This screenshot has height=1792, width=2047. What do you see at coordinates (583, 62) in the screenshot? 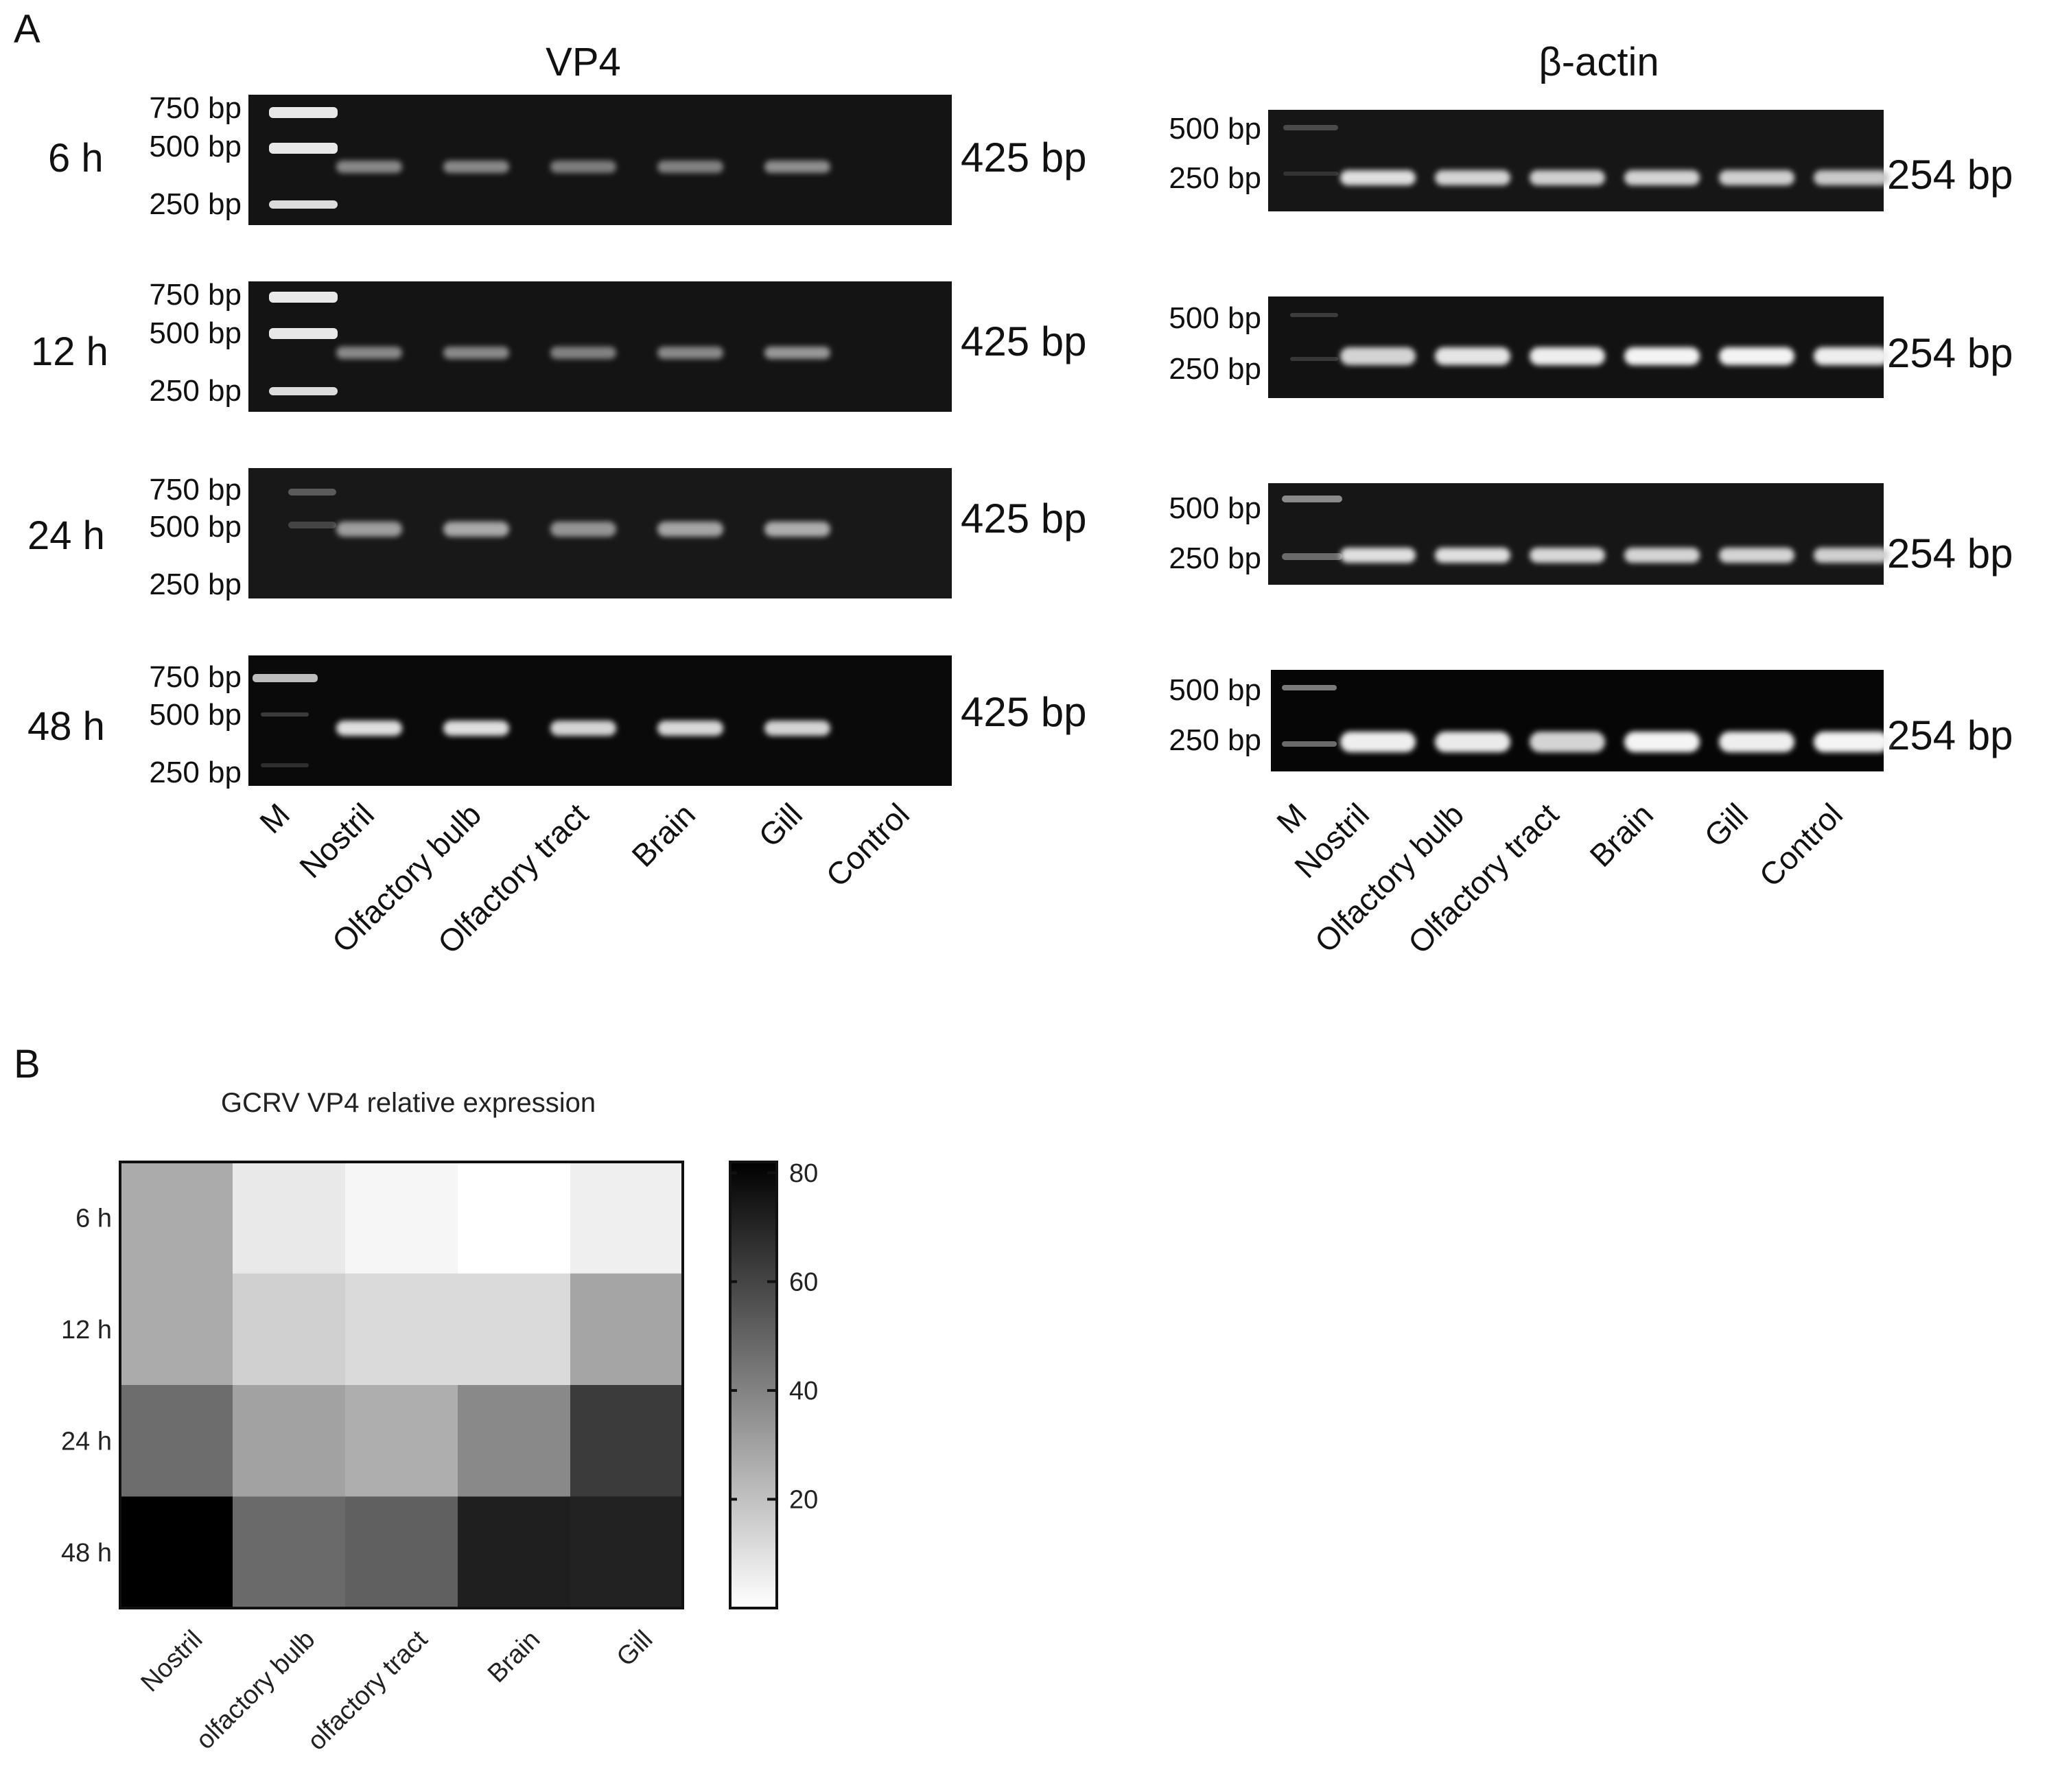
I see `vp4-title: VP4` at bounding box center [583, 62].